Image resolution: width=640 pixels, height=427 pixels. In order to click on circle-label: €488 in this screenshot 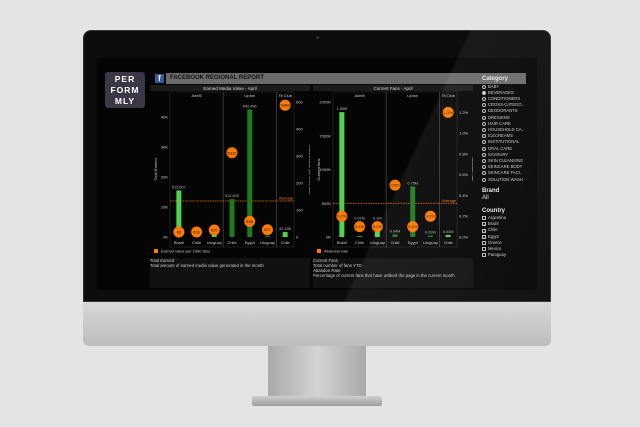, I will do `click(286, 105)`.